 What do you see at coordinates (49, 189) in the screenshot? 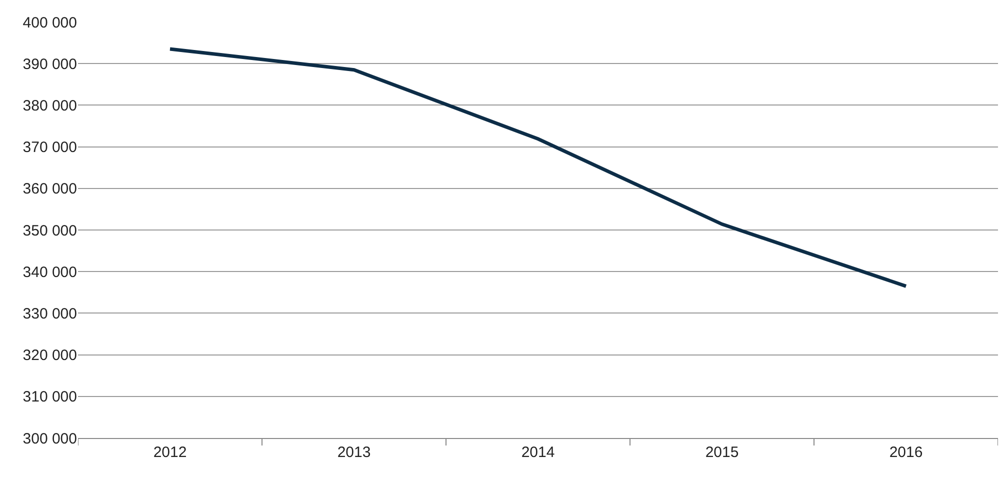
I see `y-tick-label: 360 000` at bounding box center [49, 189].